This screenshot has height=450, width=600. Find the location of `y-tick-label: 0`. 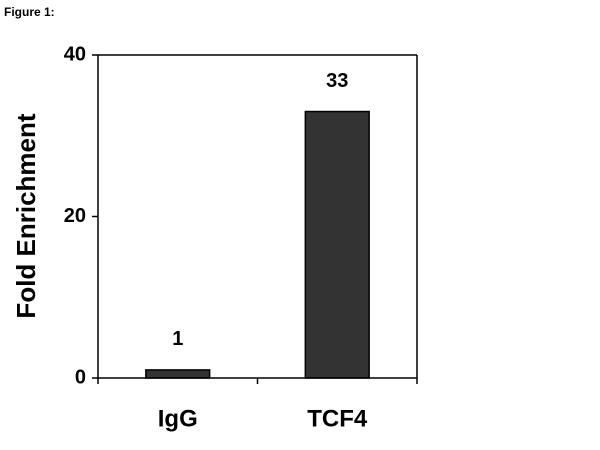

y-tick-label: 0 is located at coordinates (80, 377).